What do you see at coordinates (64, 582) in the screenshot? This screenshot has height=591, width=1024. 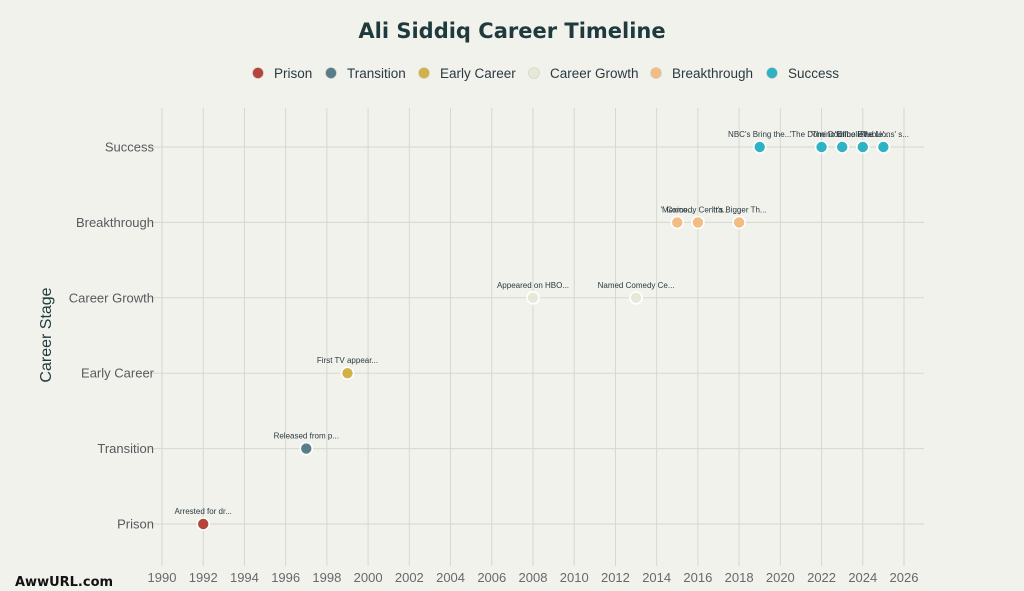 I see `watermark: AwwURL.com` at bounding box center [64, 582].